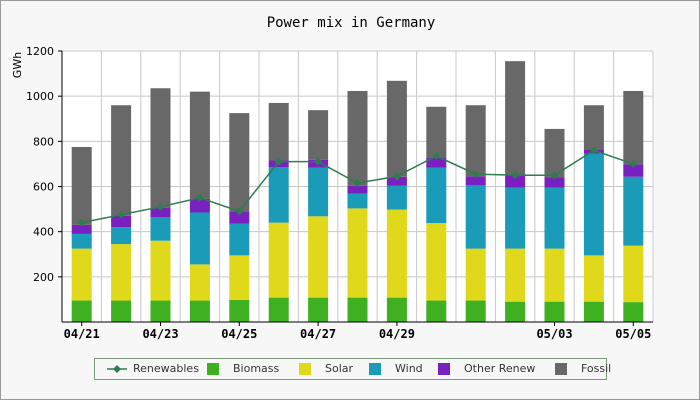  I want to click on y-ticks: 200 400 600 800 1000 1200, so click(44, 164).